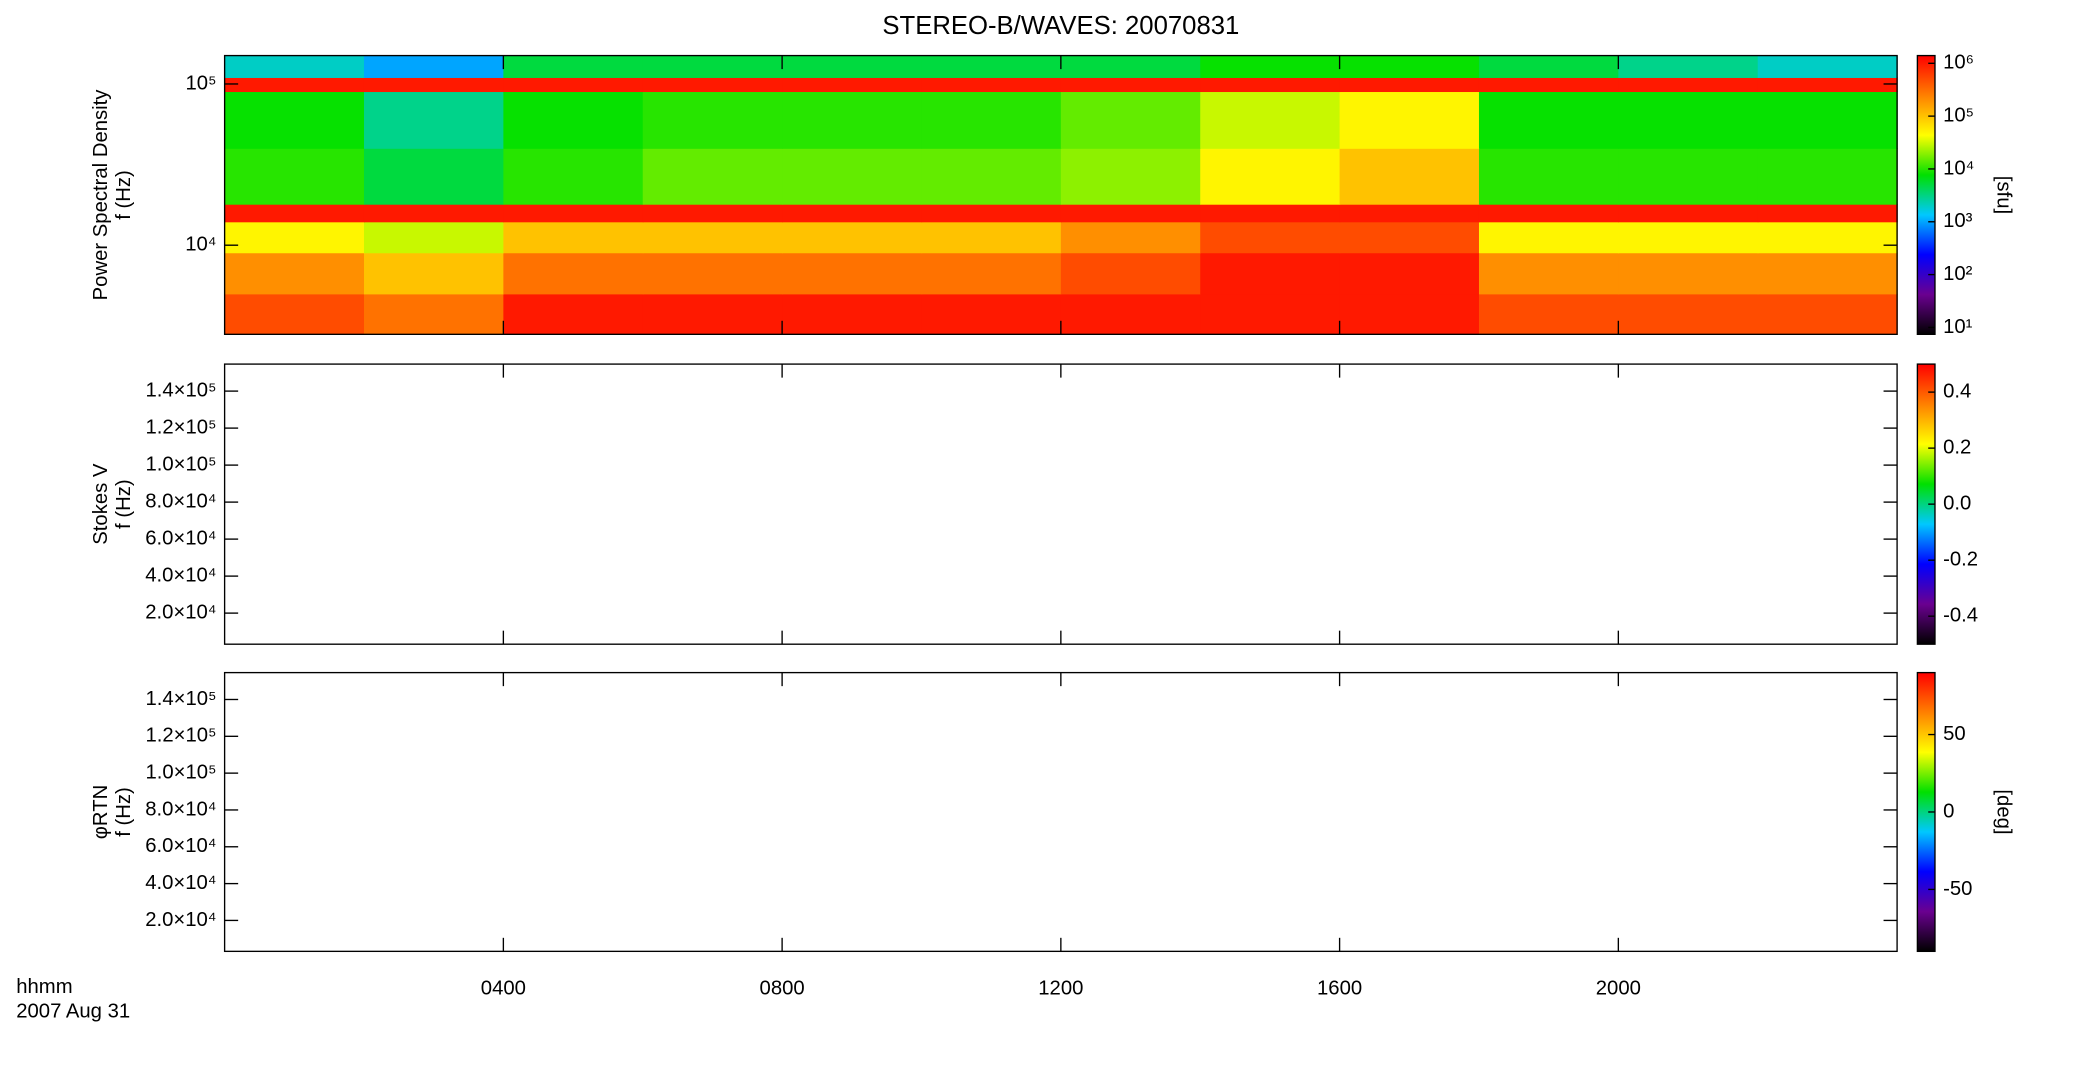 The width and height of the screenshot is (2096, 1080). I want to click on y-axis-label: Power Spectral Density, so click(101, 195).